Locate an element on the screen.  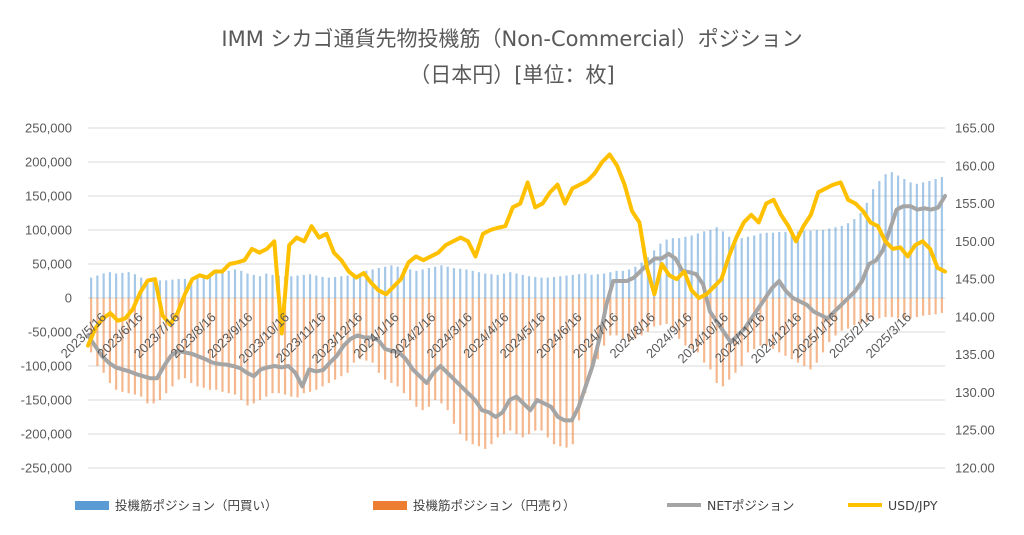
left-axis-tick-label: 100,000 is located at coordinates (48, 230).